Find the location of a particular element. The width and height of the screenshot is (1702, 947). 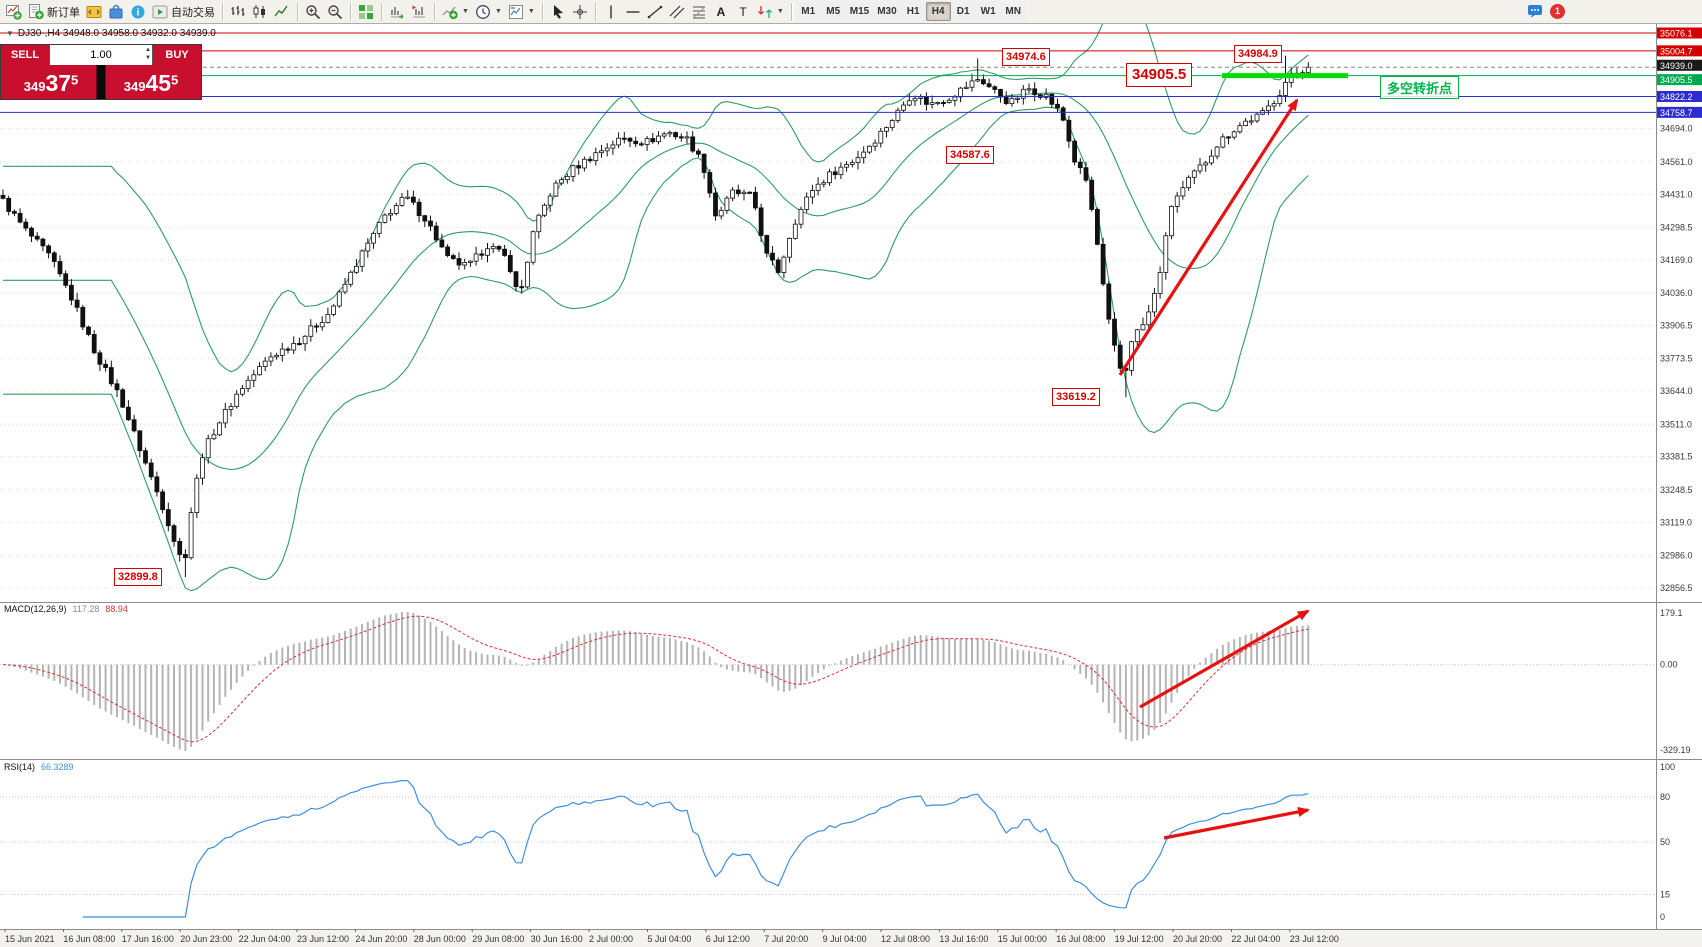

price-scale-label: 34169.0 is located at coordinates (1676, 260).